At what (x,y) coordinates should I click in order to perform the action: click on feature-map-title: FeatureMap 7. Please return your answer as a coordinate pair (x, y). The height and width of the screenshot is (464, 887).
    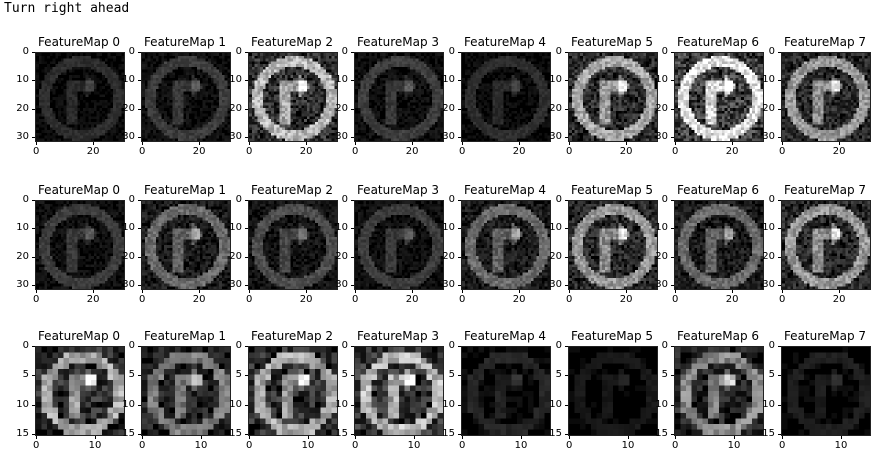
    Looking at the image, I should click on (825, 42).